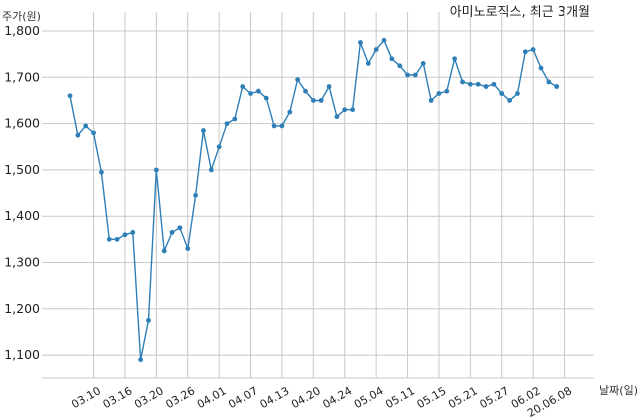 The height and width of the screenshot is (419, 640). Describe the element at coordinates (22, 354) in the screenshot. I see `y-tick-label: 1,100` at that location.